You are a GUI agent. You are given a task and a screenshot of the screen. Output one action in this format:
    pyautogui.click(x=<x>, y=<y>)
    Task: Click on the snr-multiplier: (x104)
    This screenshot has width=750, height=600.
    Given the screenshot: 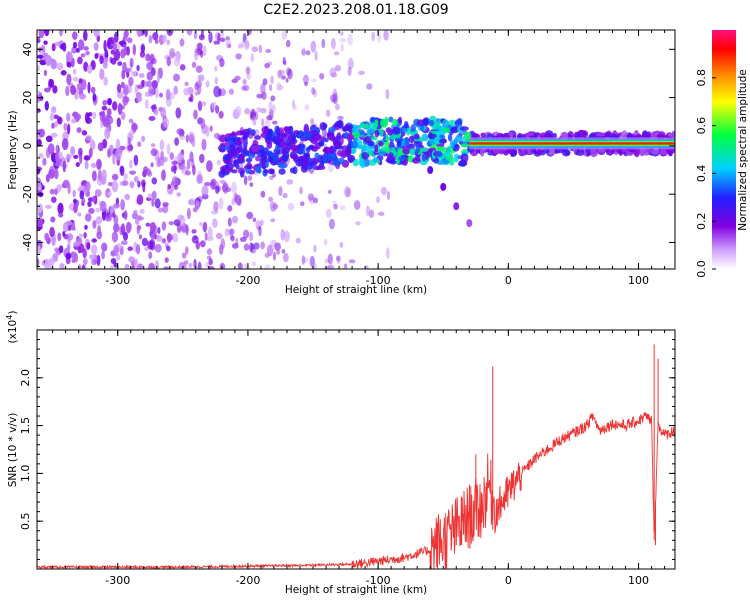 What is the action you would take?
    pyautogui.click(x=12, y=327)
    